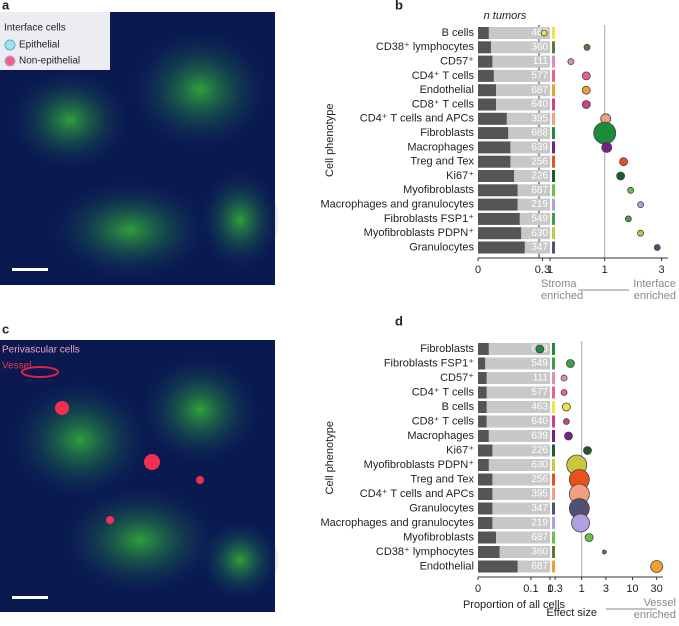 The image size is (679, 626). What do you see at coordinates (505, 16) in the screenshot?
I see `n-label: n tumors` at bounding box center [505, 16].